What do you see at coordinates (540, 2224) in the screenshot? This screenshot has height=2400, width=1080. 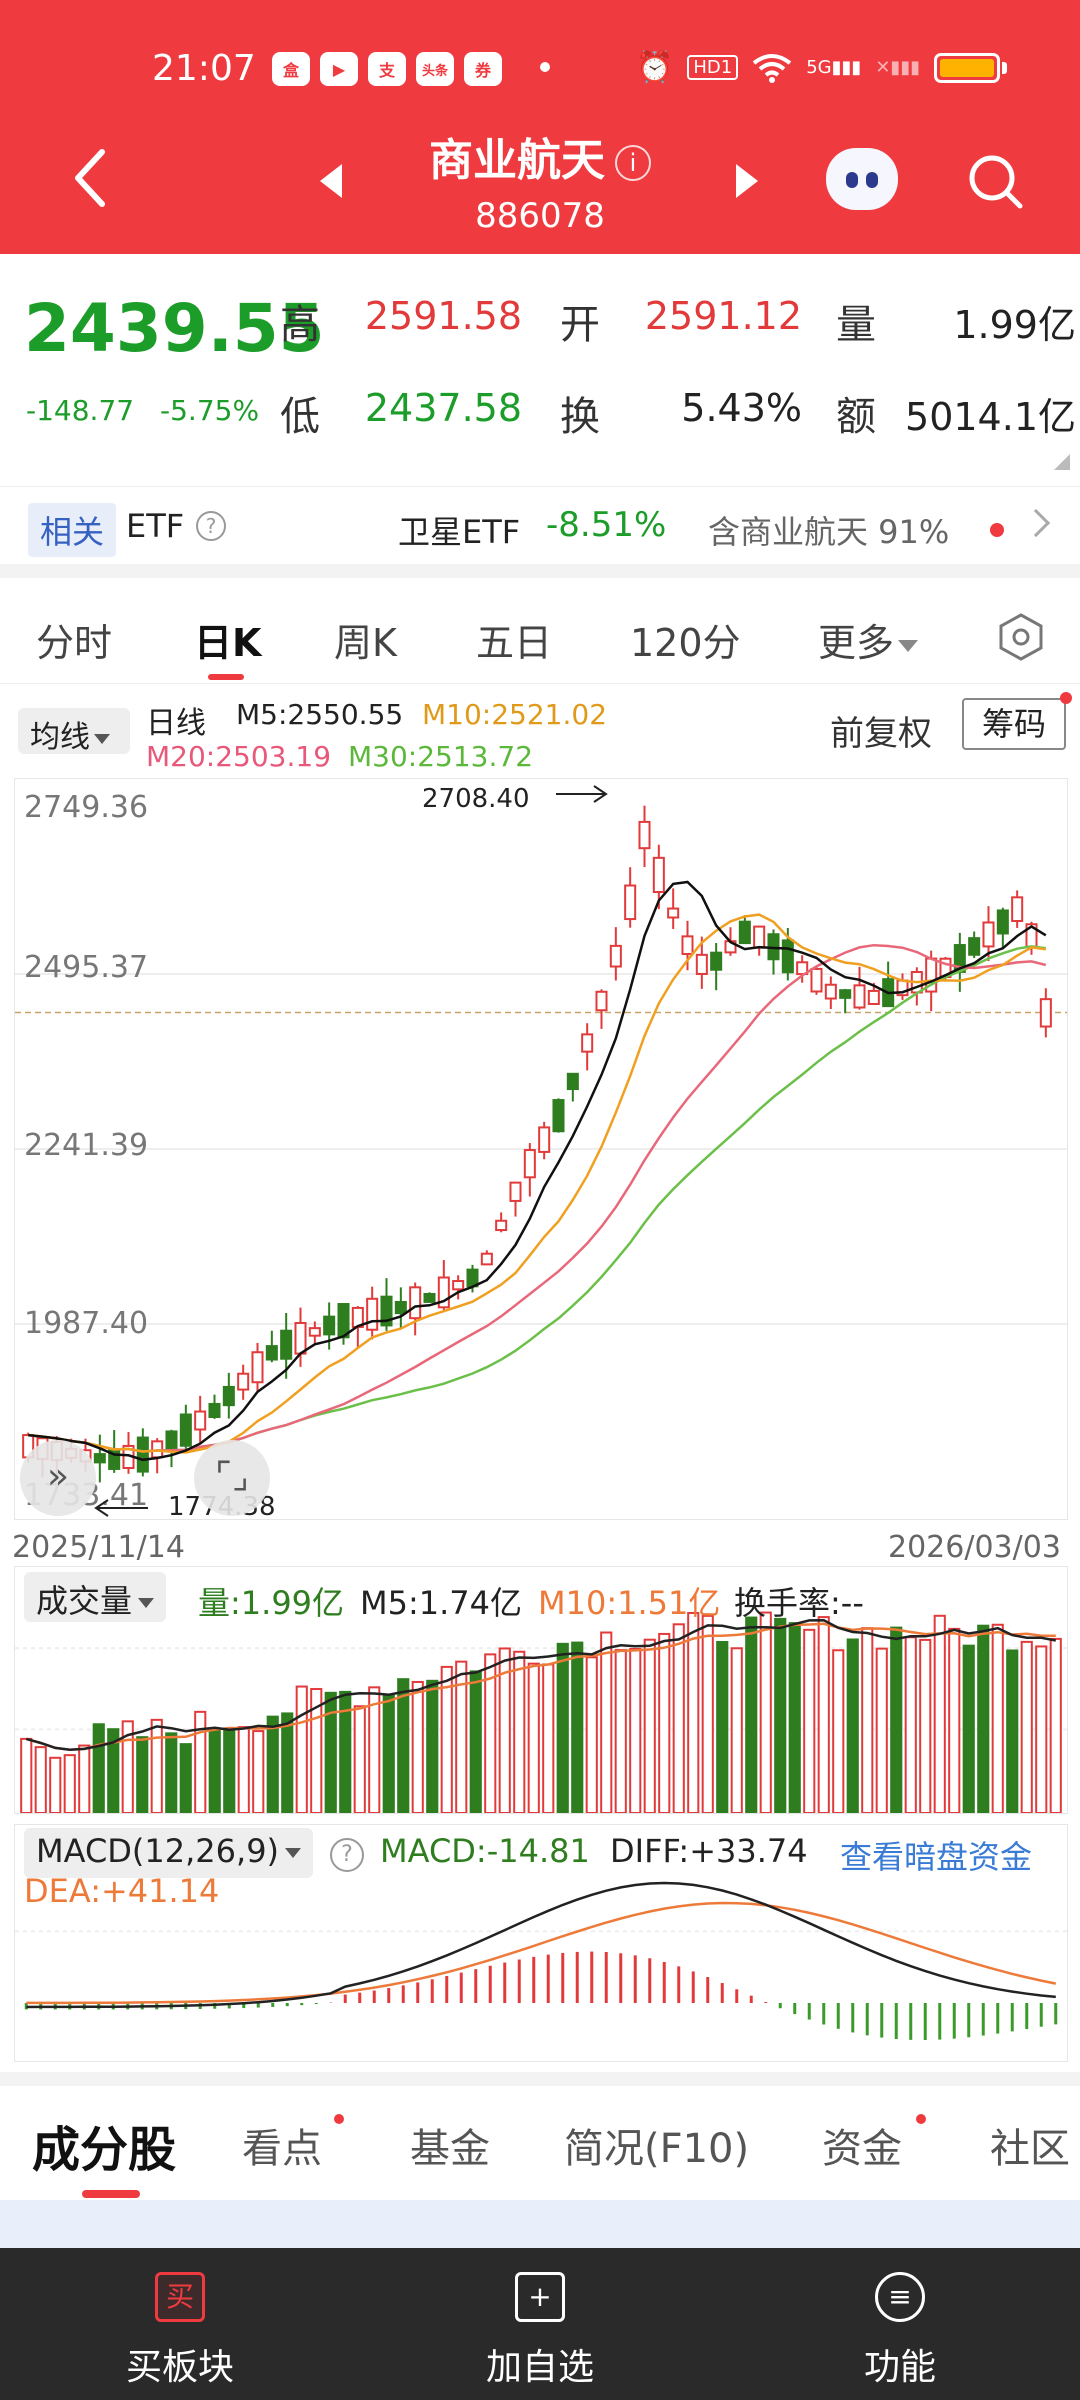 I see `promo-banner` at bounding box center [540, 2224].